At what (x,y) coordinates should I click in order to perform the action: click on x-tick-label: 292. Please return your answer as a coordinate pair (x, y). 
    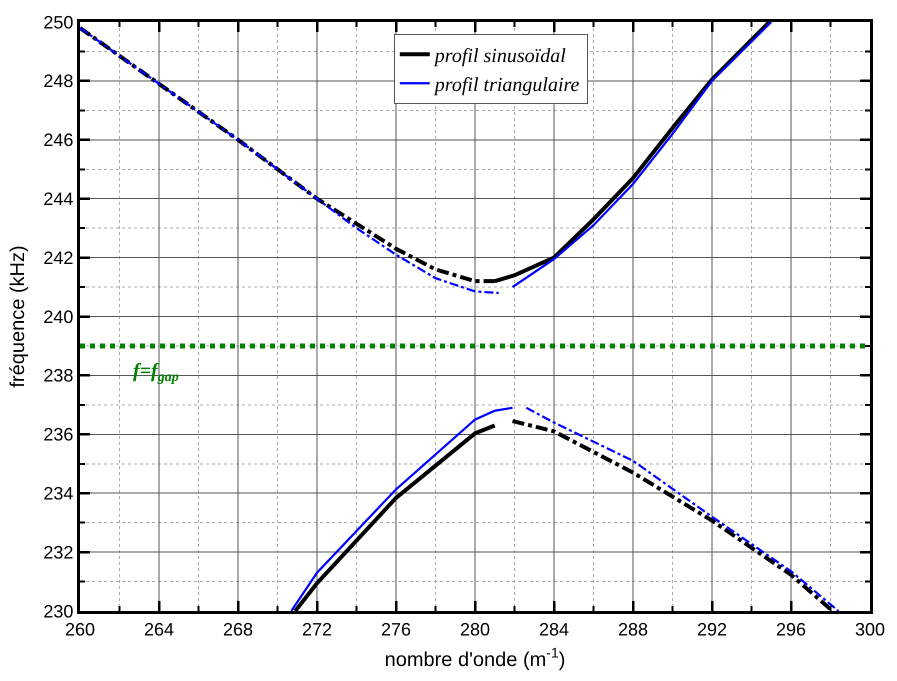
    Looking at the image, I should click on (712, 630).